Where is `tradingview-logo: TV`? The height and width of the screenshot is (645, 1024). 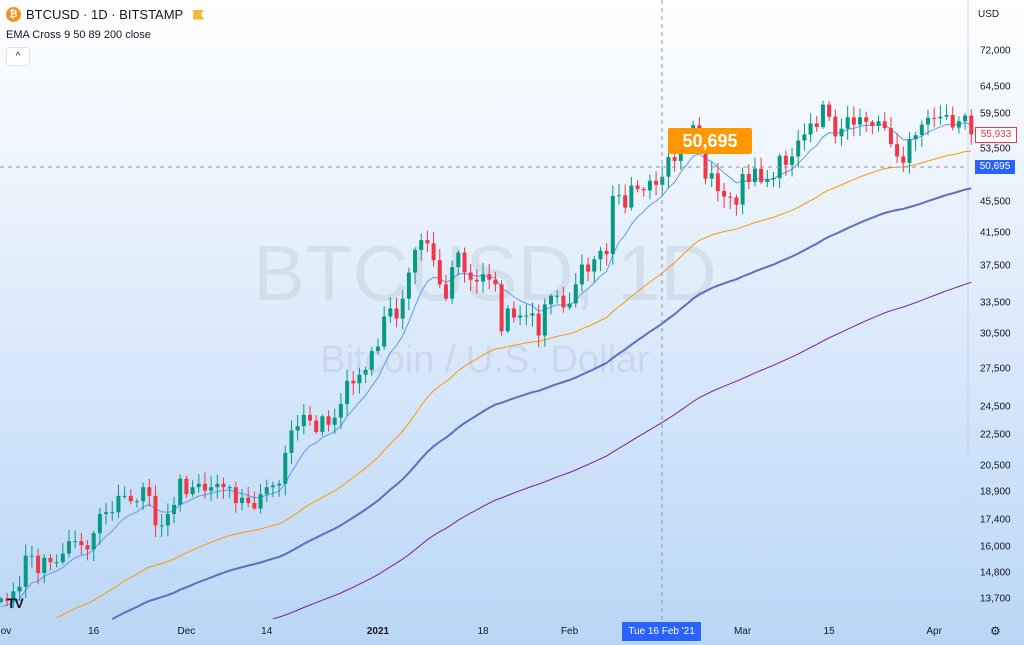
tradingview-logo: TV is located at coordinates (15, 603).